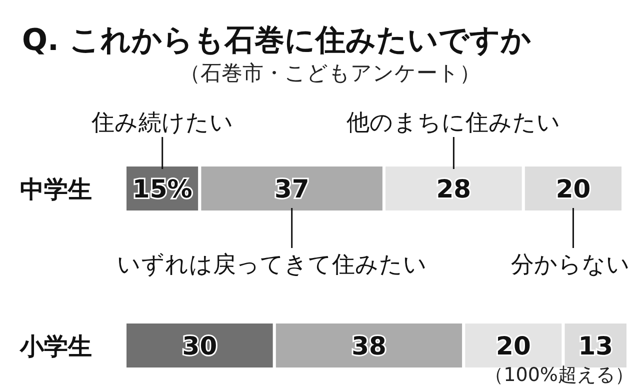 The image size is (640, 386). Describe the element at coordinates (271, 265) in the screenshot. I see `series-label: いずれは戻ってきて住みたい` at that location.